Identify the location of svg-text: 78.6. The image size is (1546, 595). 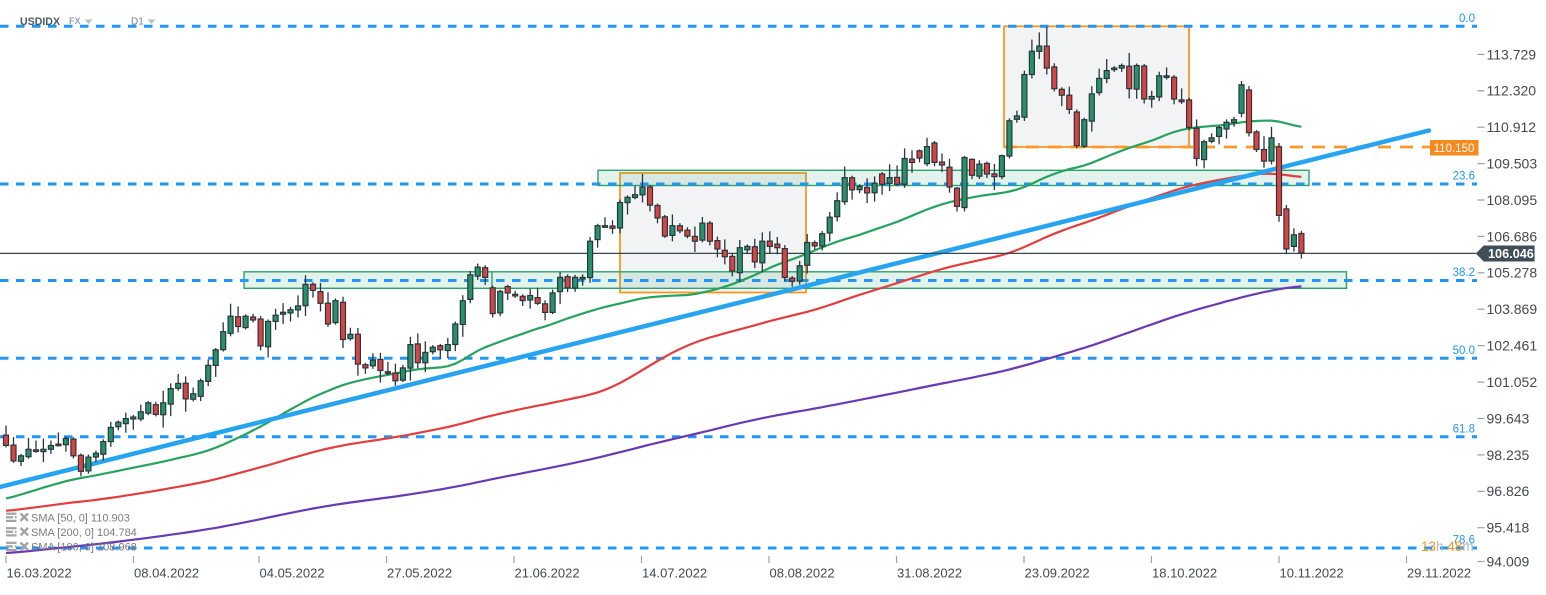
(1464, 541).